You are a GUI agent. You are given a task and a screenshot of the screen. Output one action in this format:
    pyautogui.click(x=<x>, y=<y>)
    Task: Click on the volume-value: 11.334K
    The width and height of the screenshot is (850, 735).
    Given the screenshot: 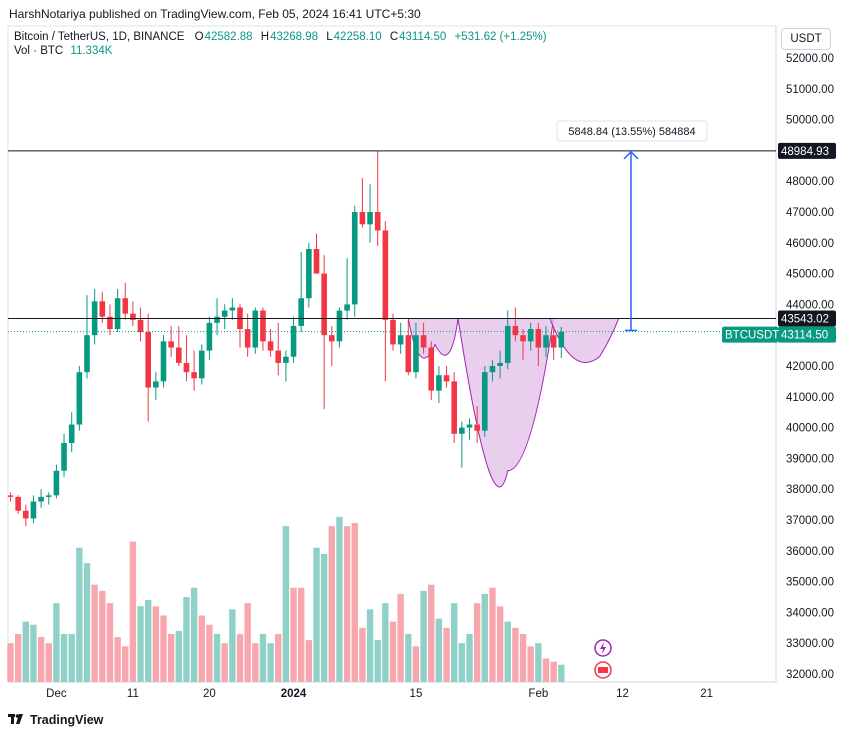 What is the action you would take?
    pyautogui.click(x=91, y=51)
    